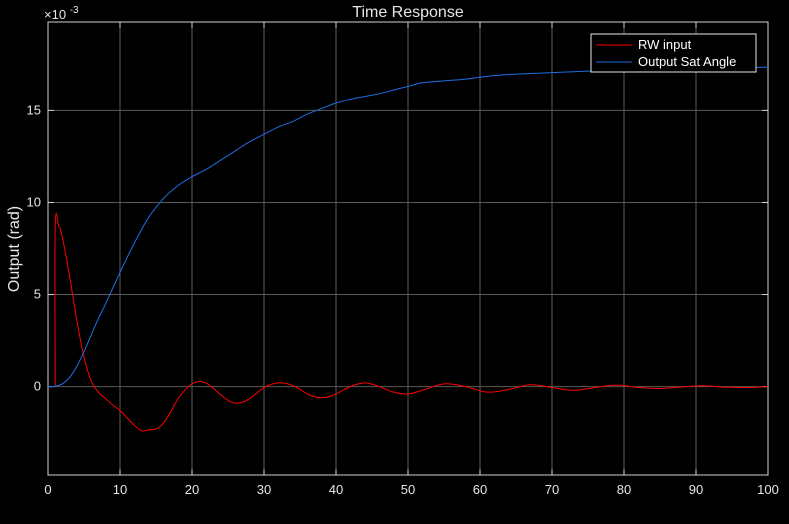 This screenshot has width=789, height=524. I want to click on y-exponent-base: ×10, so click(55, 14).